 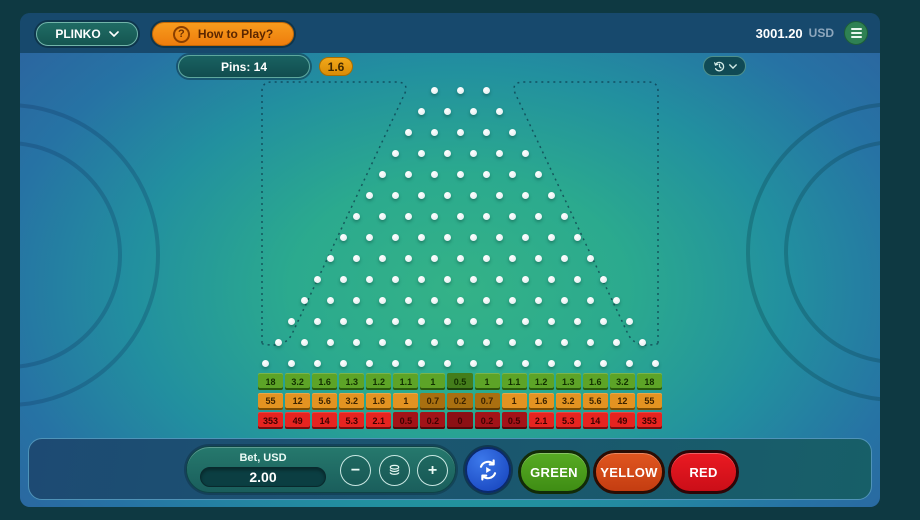 I want to click on bet-decrease-button: −, so click(x=355, y=470).